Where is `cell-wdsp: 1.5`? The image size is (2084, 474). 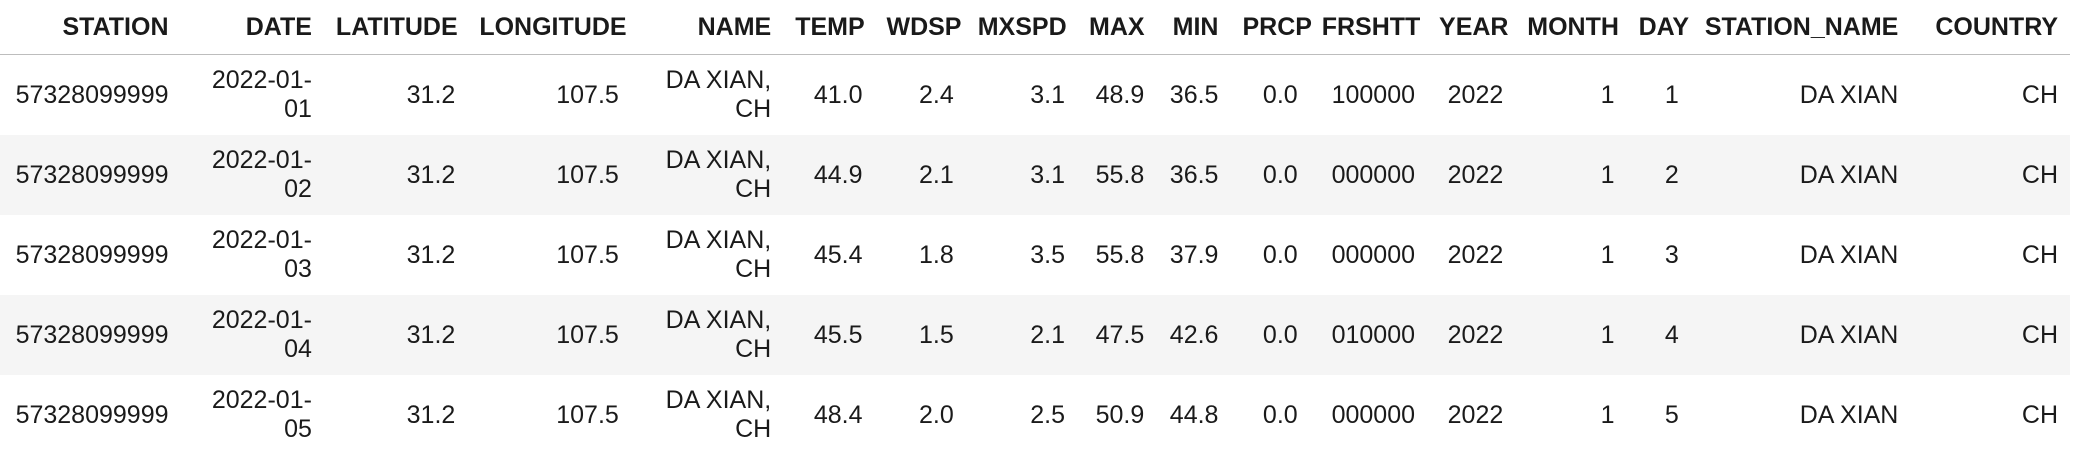 cell-wdsp: 1.5 is located at coordinates (920, 335).